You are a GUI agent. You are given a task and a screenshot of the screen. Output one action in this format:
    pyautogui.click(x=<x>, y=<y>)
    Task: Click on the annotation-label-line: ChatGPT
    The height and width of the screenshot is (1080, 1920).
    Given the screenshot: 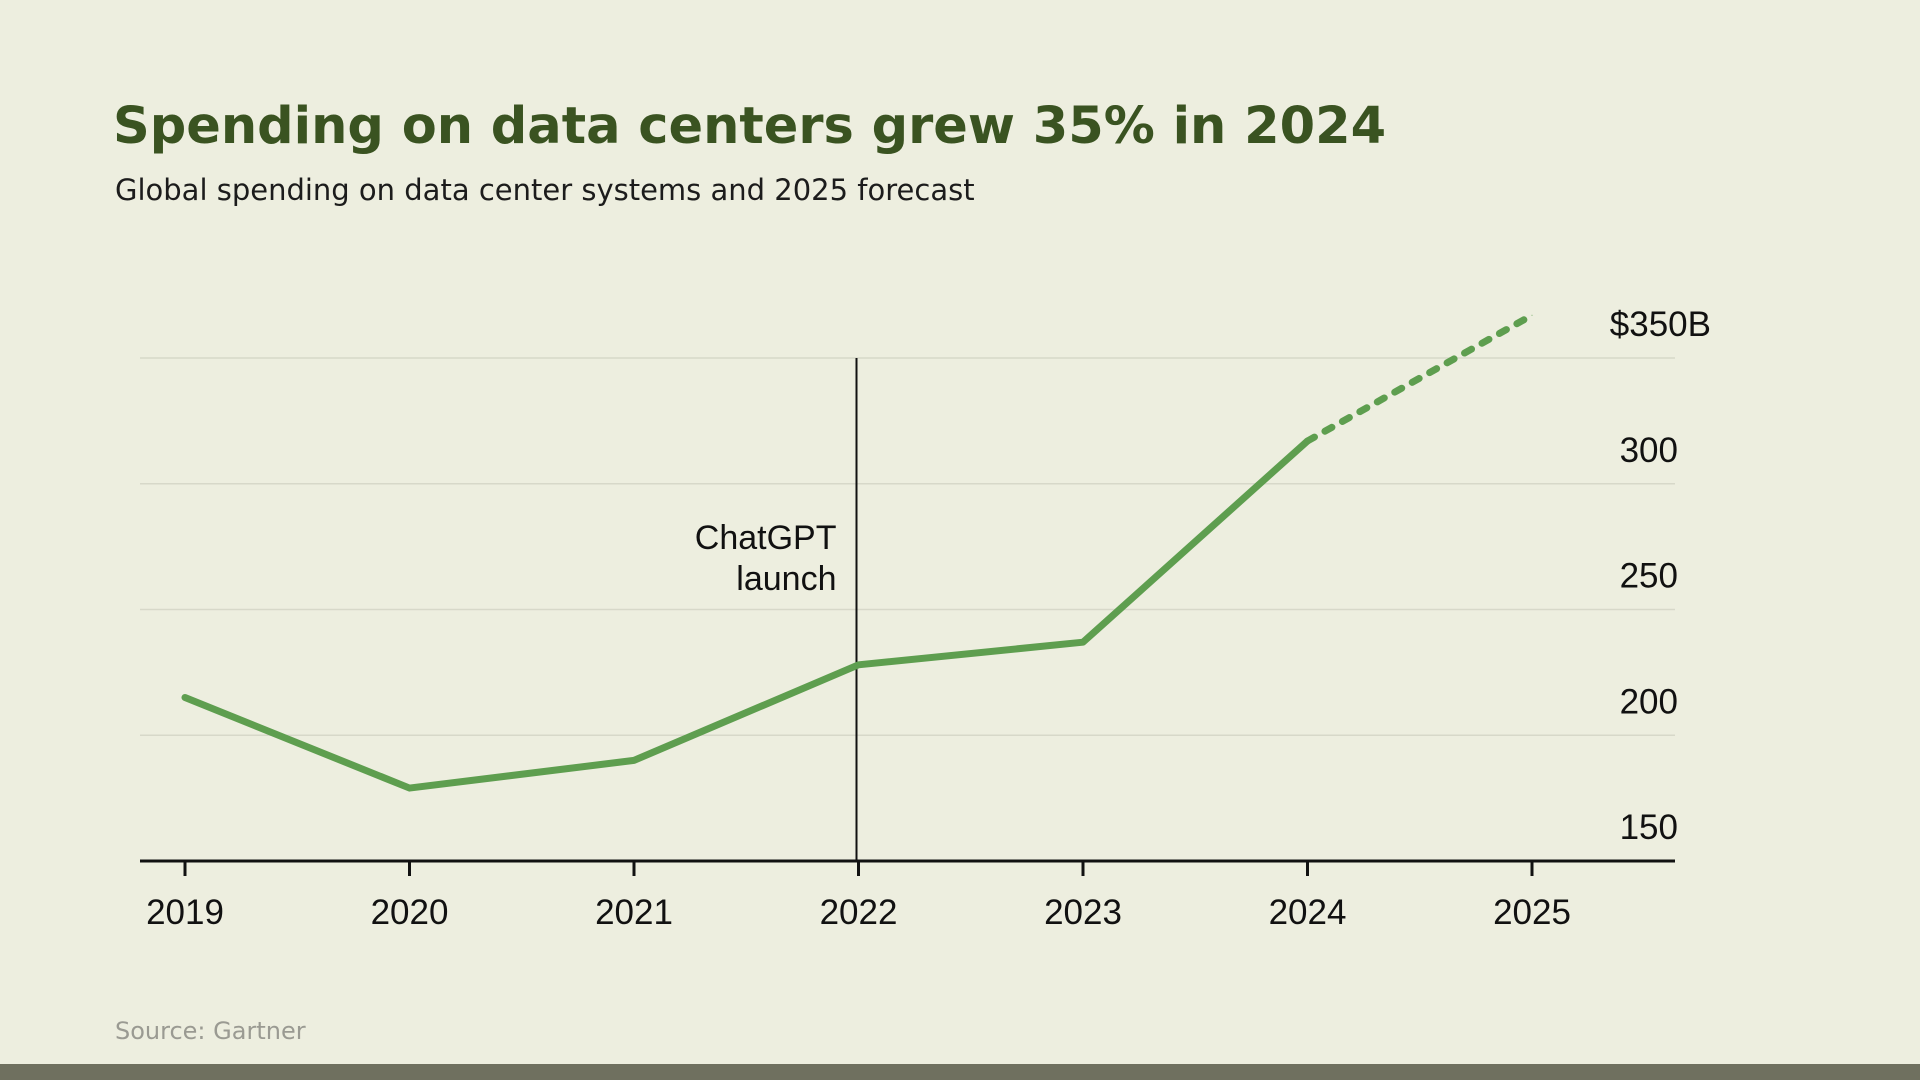 What is the action you would take?
    pyautogui.click(x=766, y=538)
    